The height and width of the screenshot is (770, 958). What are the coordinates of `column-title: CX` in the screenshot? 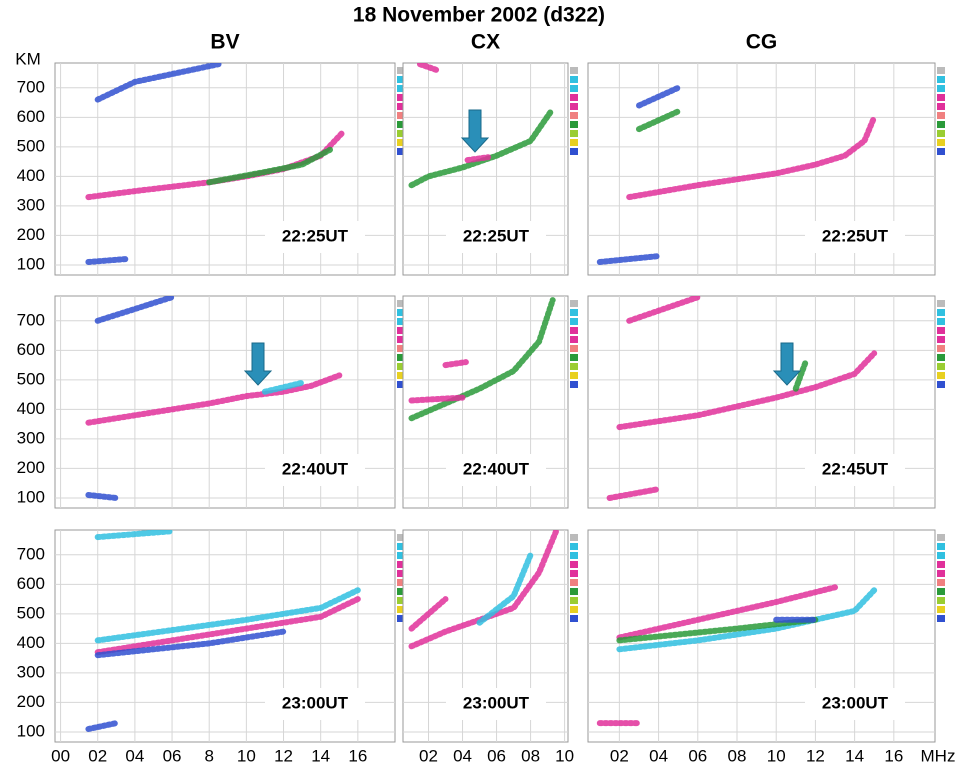 It's located at (485, 42).